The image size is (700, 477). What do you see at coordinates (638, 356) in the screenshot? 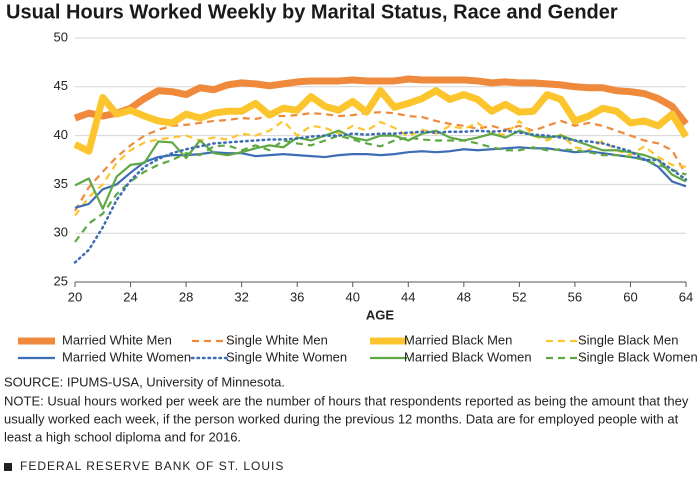
I see `legend-label: Single Black Women` at bounding box center [638, 356].